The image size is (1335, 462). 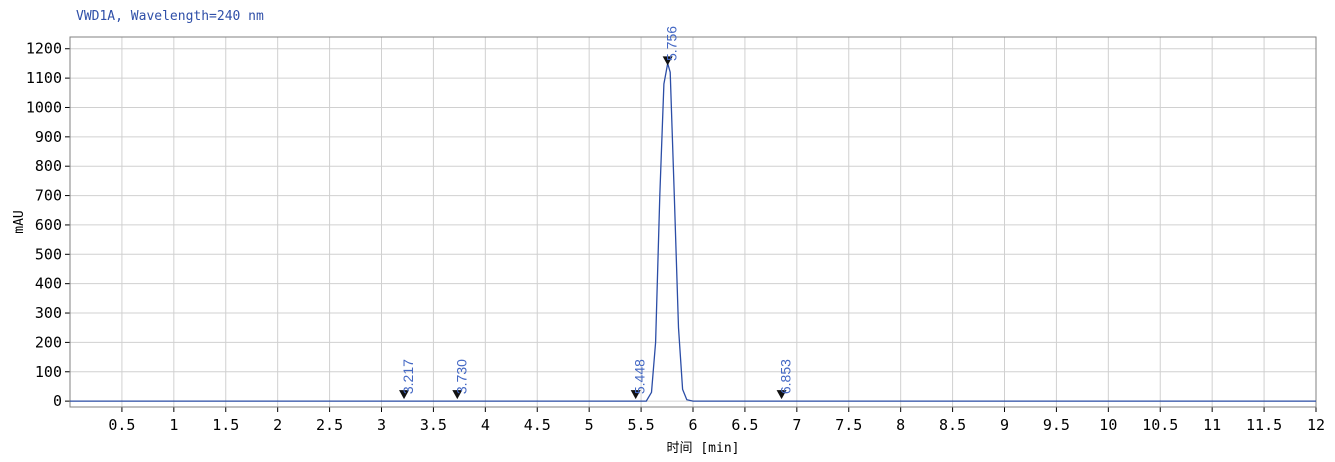 What do you see at coordinates (461, 376) in the screenshot?
I see `peak-label: 3.730` at bounding box center [461, 376].